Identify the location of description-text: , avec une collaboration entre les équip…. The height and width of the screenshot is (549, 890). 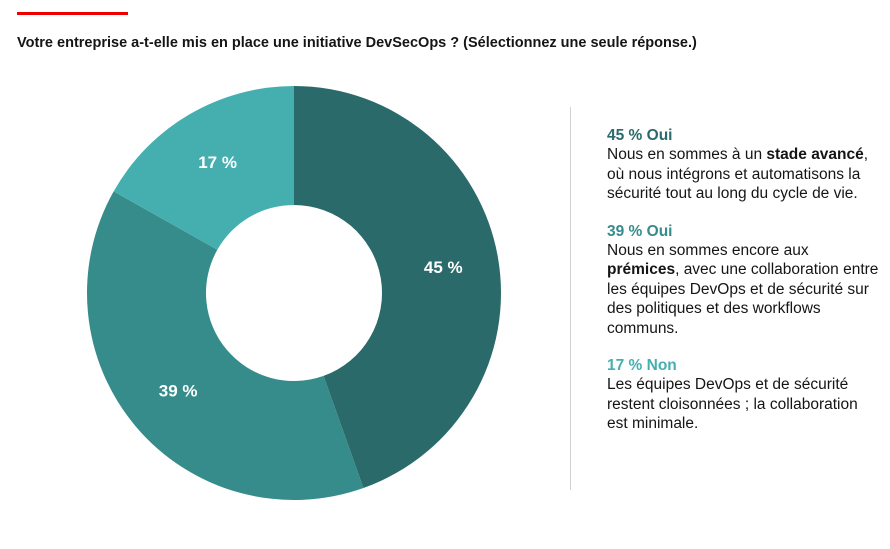
(743, 299).